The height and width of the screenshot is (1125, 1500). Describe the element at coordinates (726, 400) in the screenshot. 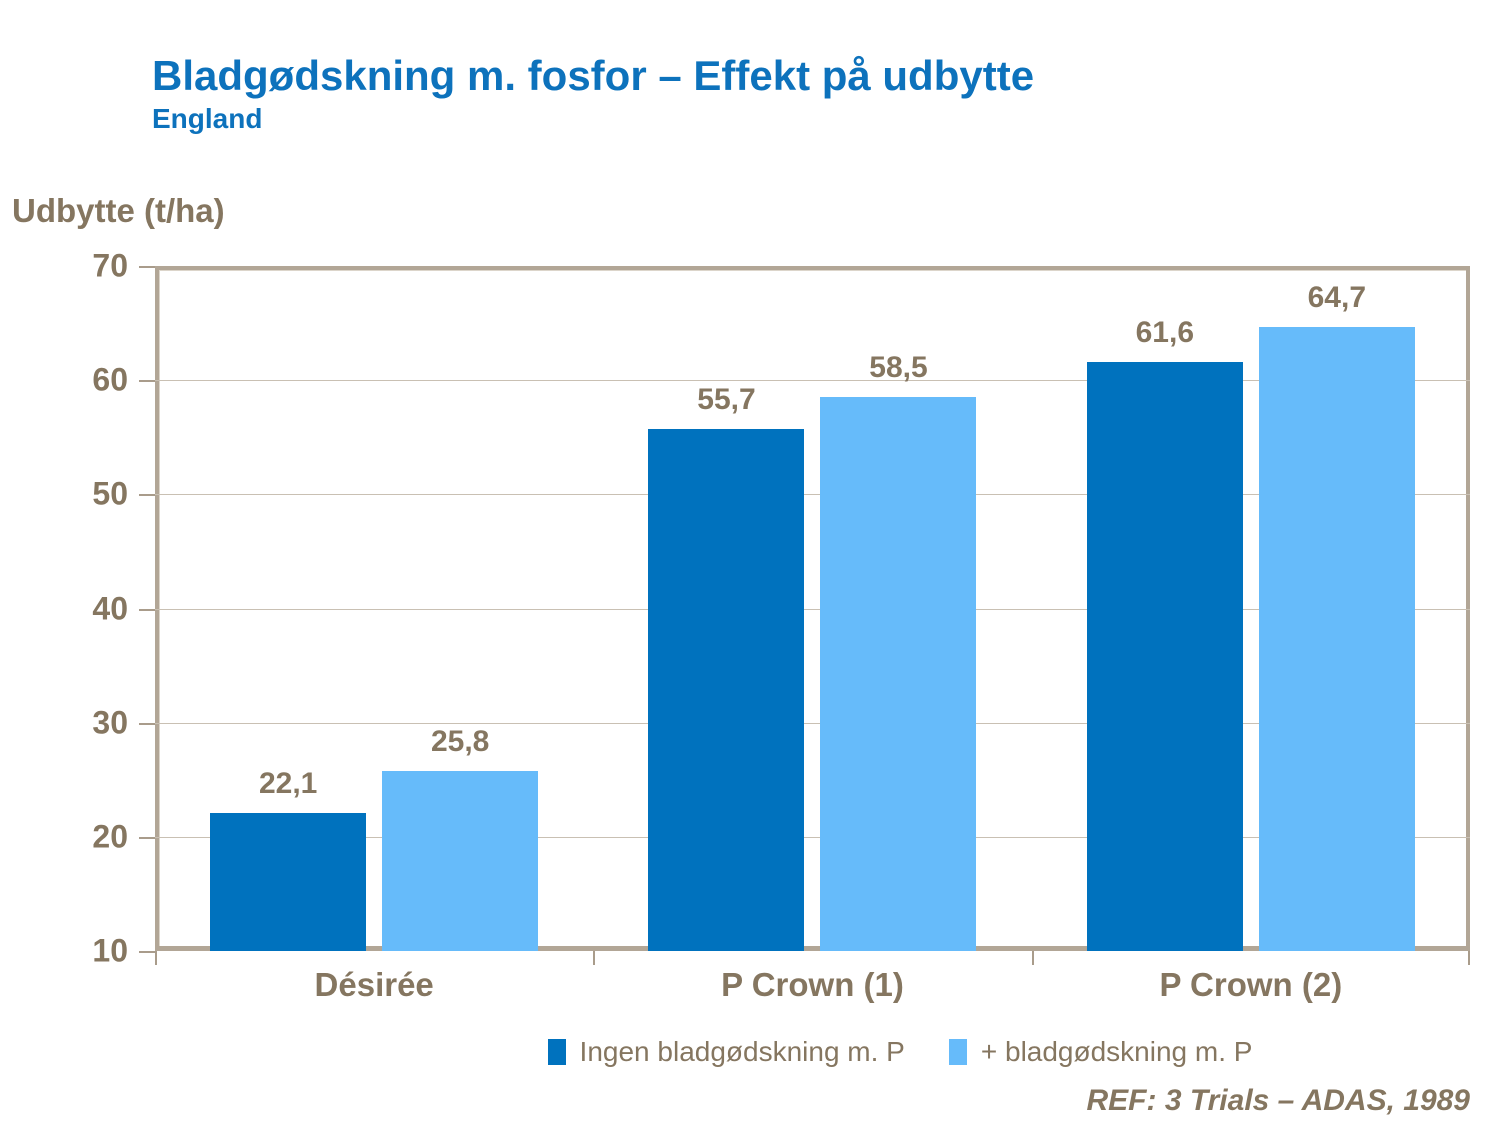

I see `bar-value-label: 55,7` at that location.